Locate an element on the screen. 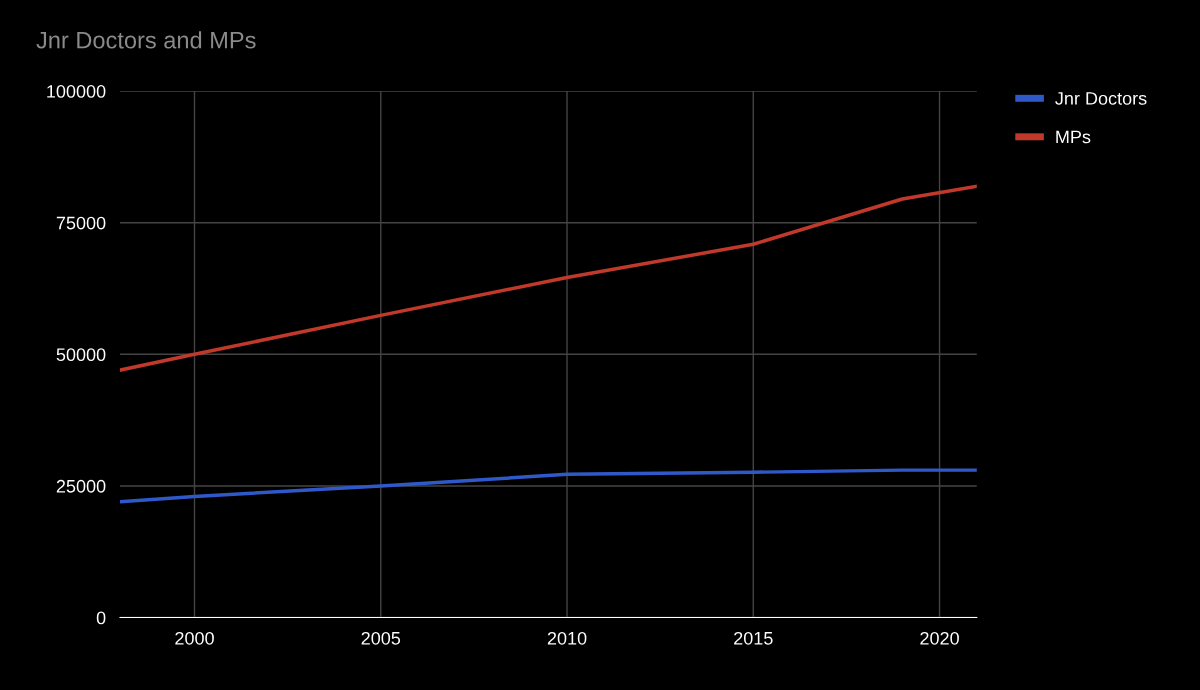 The width and height of the screenshot is (1200, 690). y-tick-label: 50000 is located at coordinates (81, 355).